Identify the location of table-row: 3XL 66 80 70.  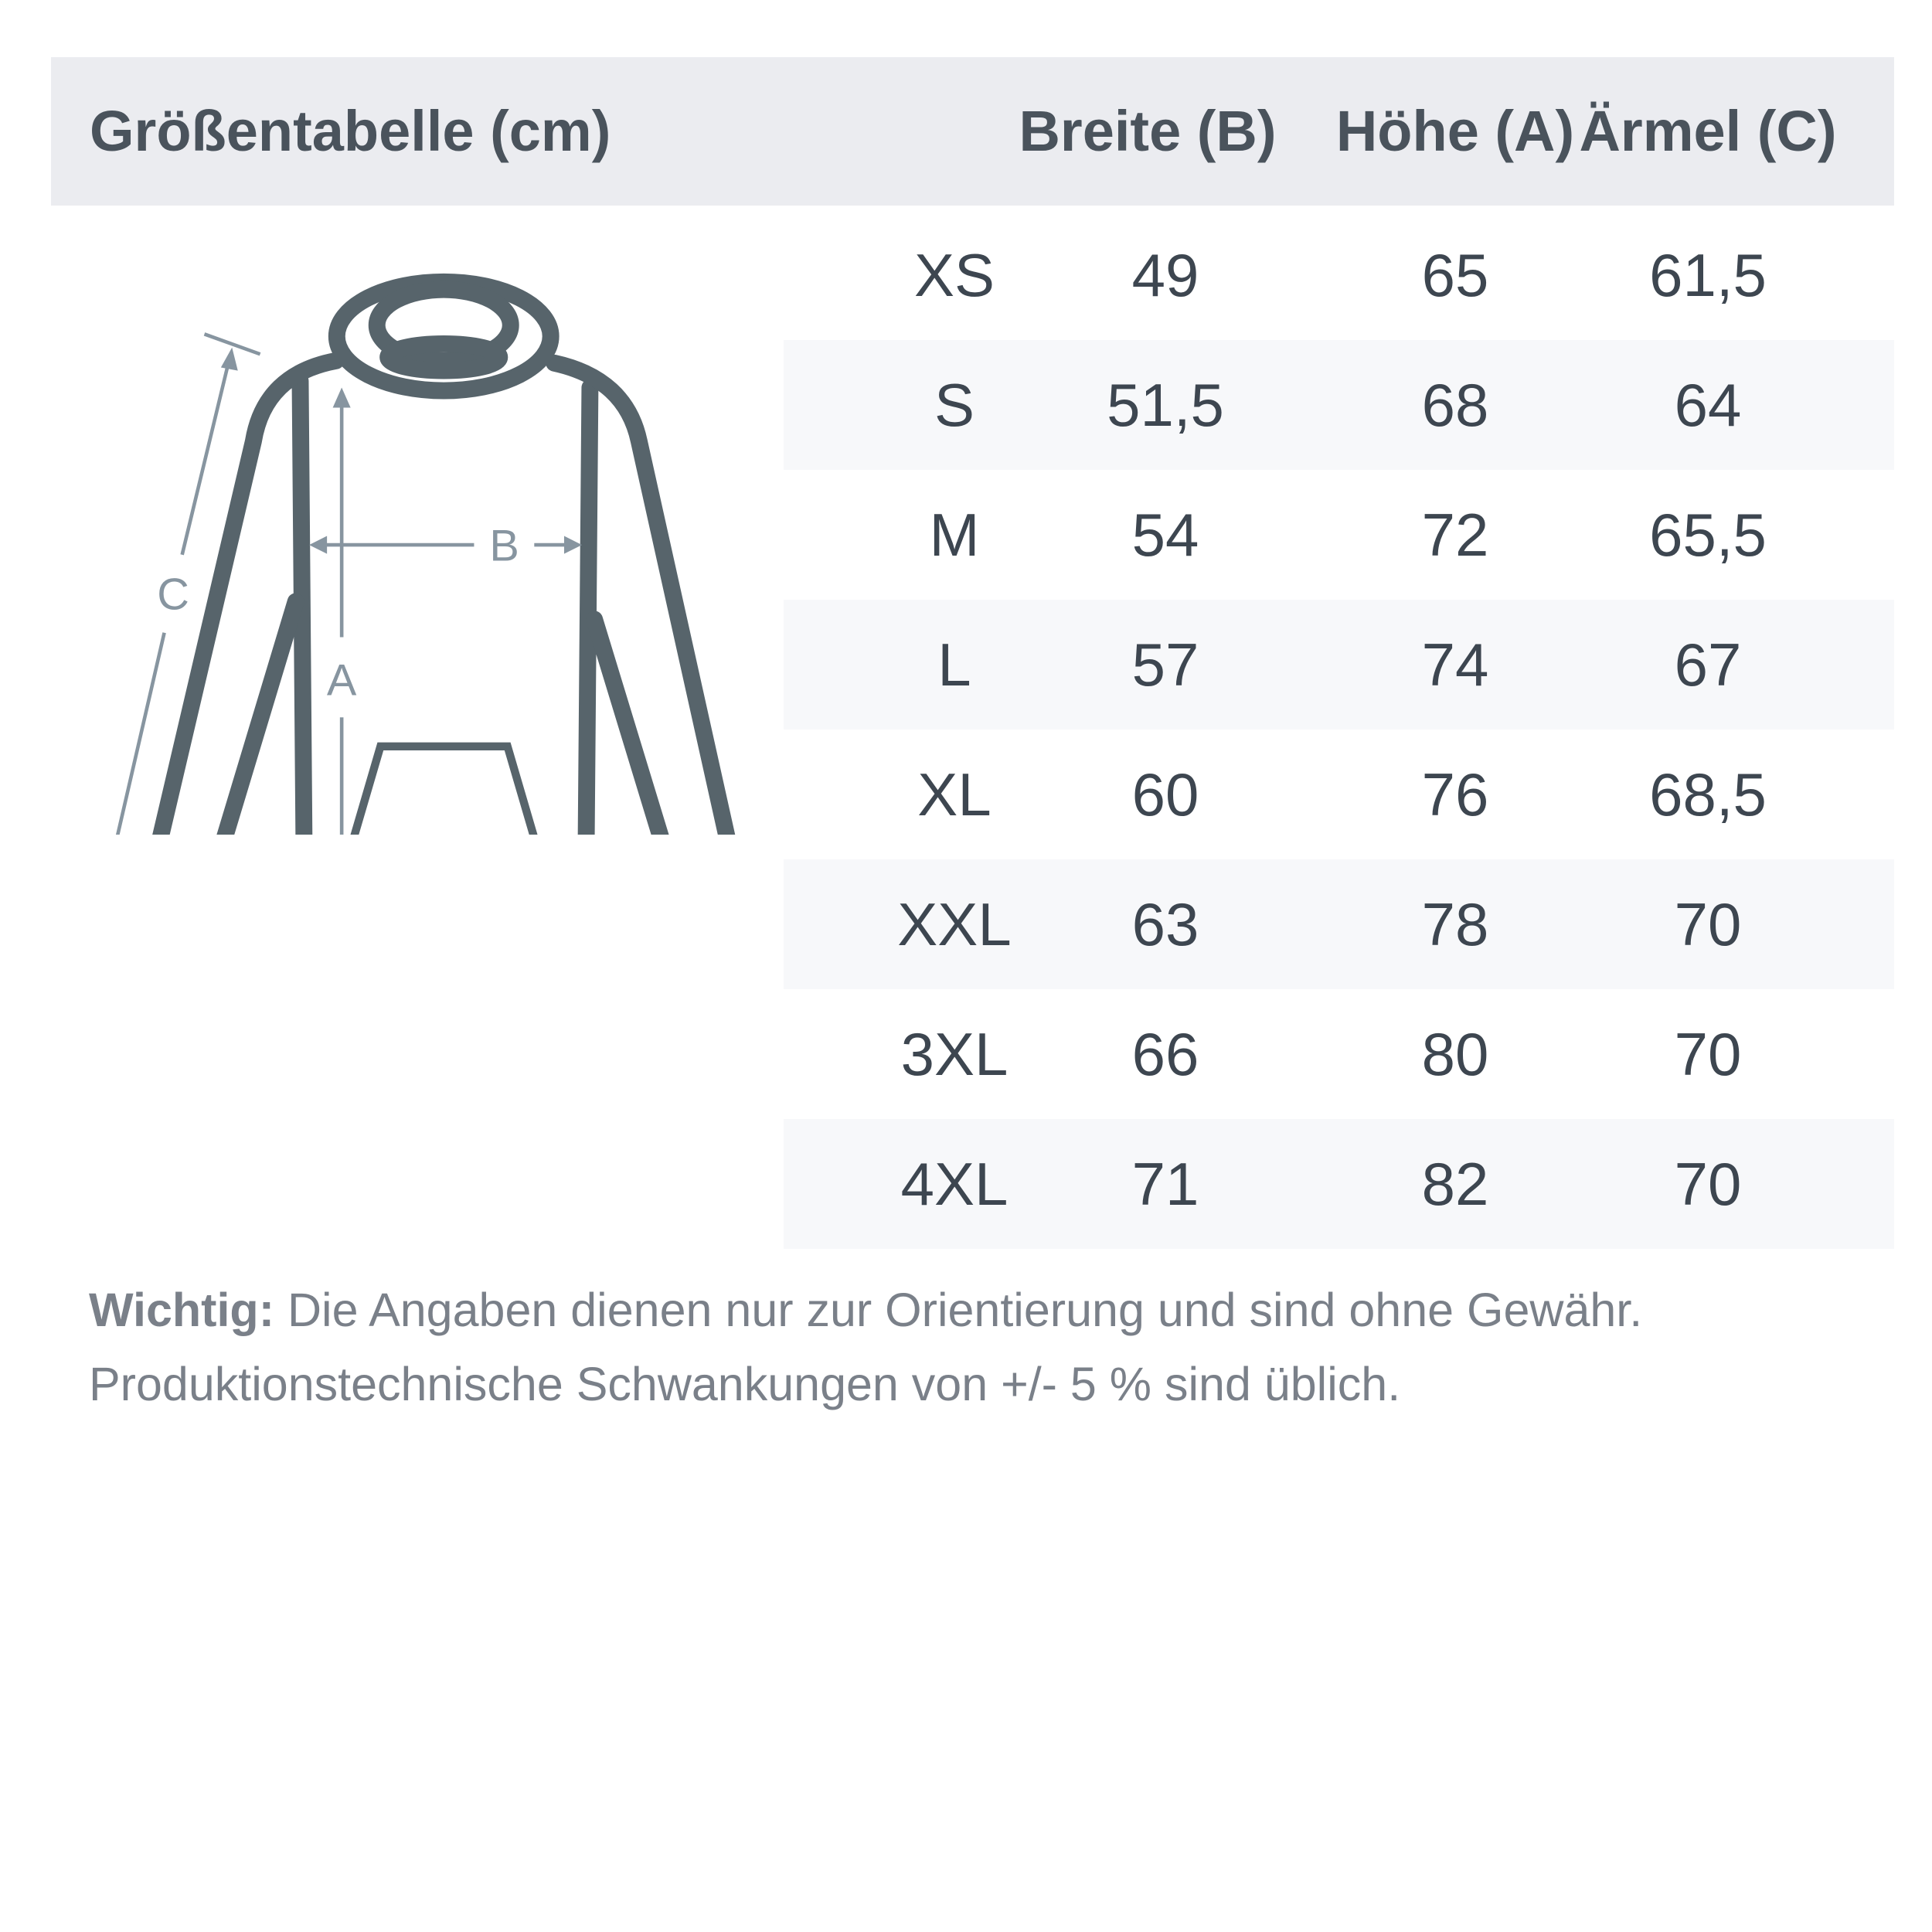
(1339, 1054).